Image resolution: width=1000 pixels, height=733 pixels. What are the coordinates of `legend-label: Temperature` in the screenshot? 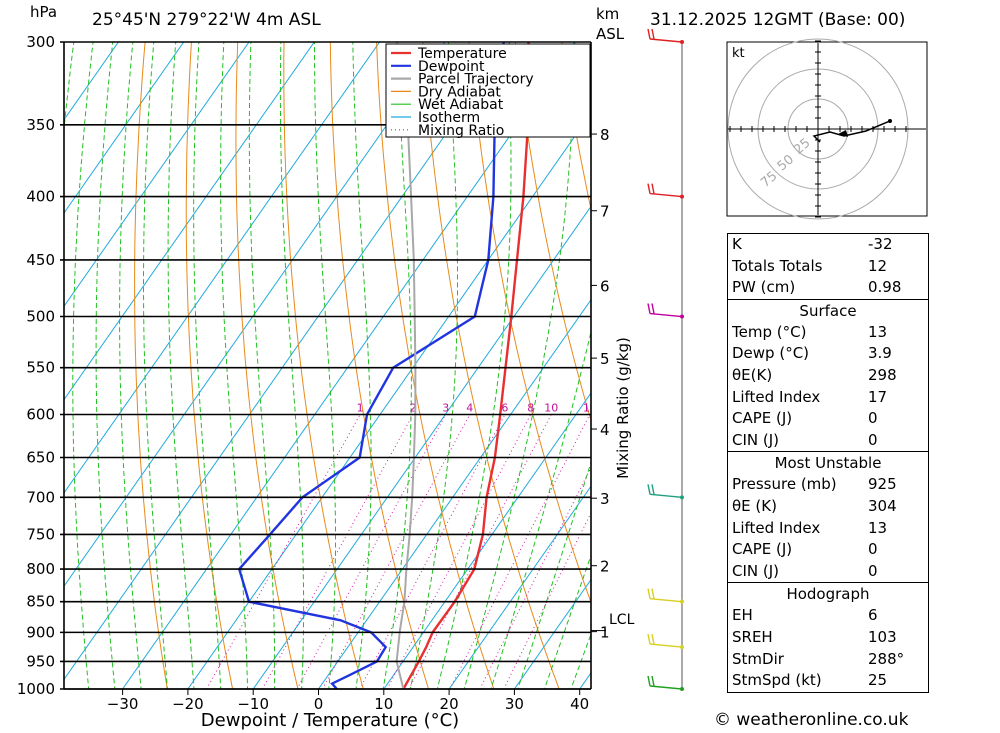 It's located at (462, 54).